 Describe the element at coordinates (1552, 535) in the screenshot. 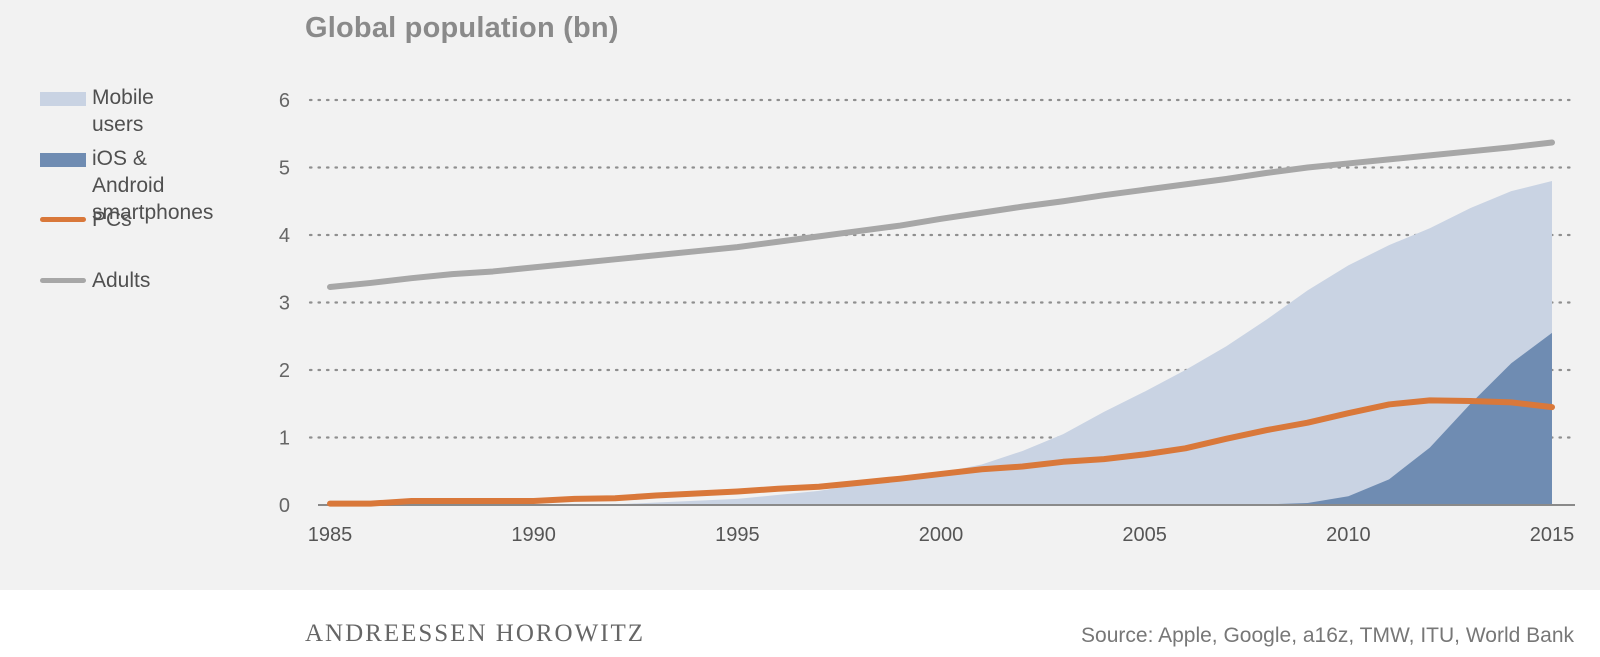

I see `x-tick-label-2015: 2015` at that location.